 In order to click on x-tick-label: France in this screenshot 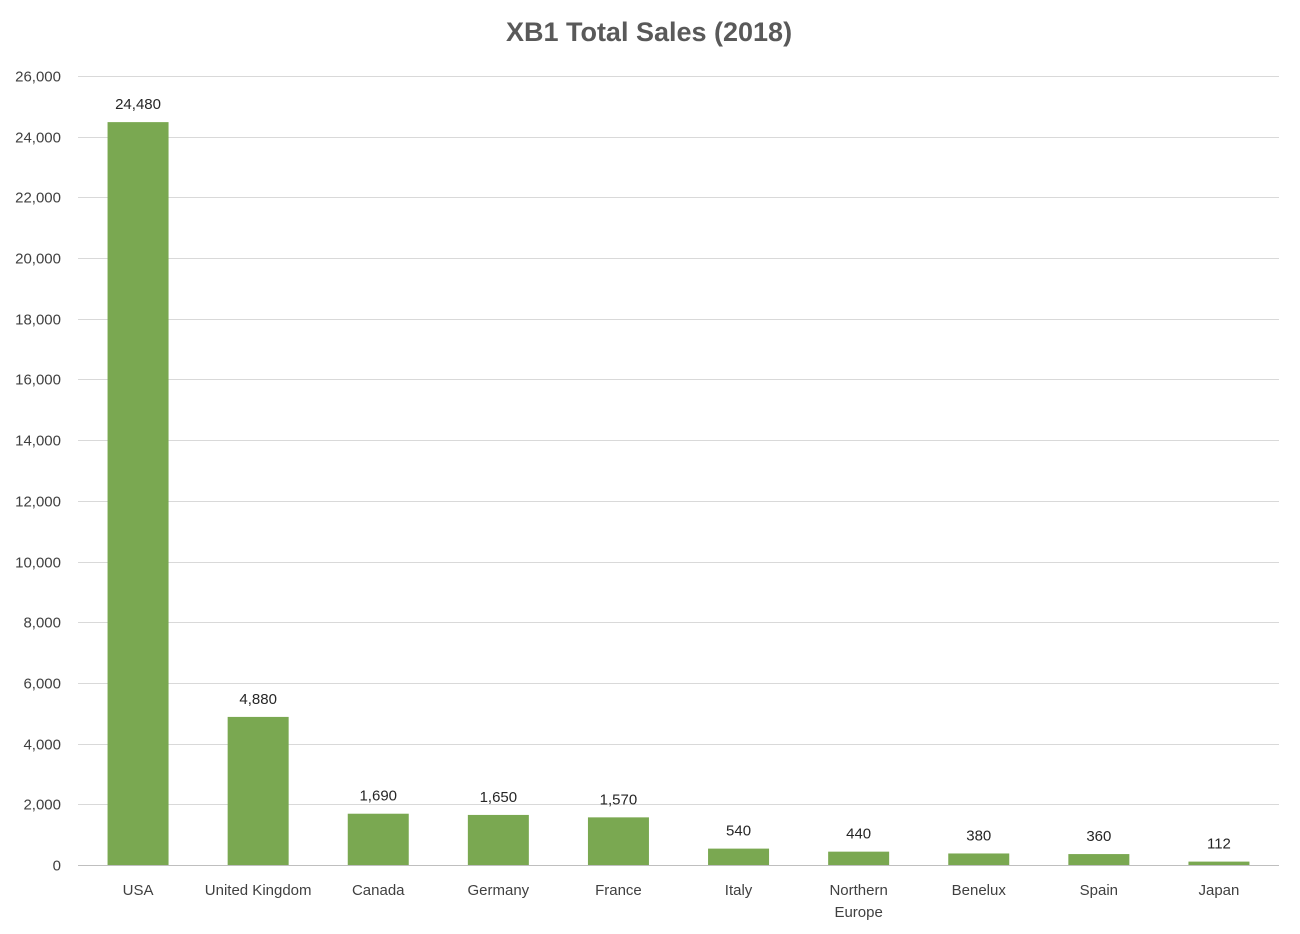, I will do `click(618, 890)`.